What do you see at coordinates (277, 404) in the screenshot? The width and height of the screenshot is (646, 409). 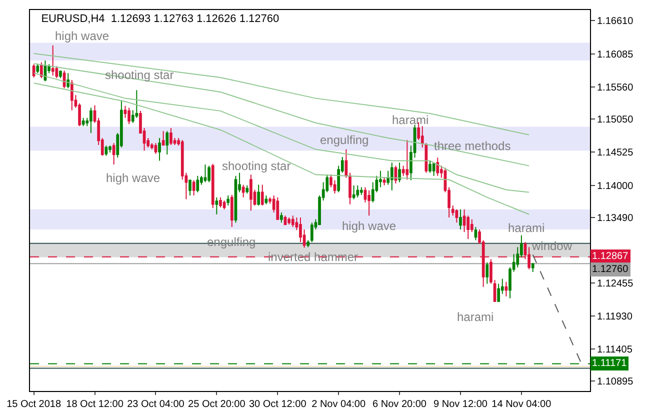 I see `x-tick-label: 30 Oct 12:00` at bounding box center [277, 404].